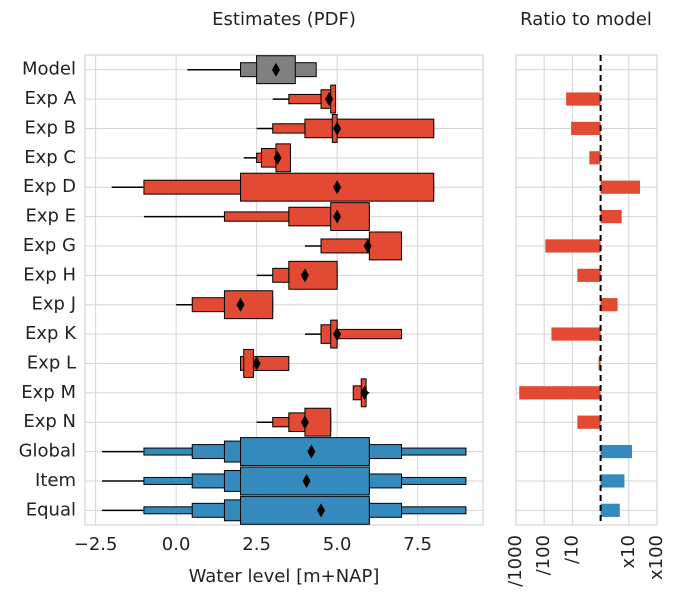 The height and width of the screenshot is (593, 676). I want to click on y-tick-label: Exp L, so click(51, 362).